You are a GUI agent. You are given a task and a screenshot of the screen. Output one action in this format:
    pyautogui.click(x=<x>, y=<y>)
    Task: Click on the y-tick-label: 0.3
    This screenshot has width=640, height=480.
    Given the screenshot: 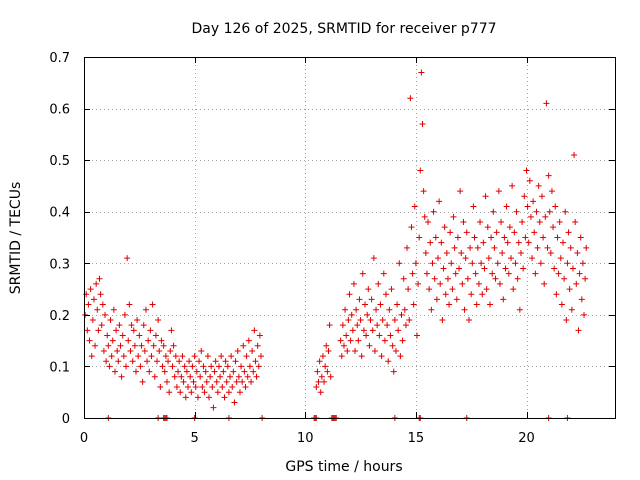 What is the action you would take?
    pyautogui.click(x=59, y=264)
    